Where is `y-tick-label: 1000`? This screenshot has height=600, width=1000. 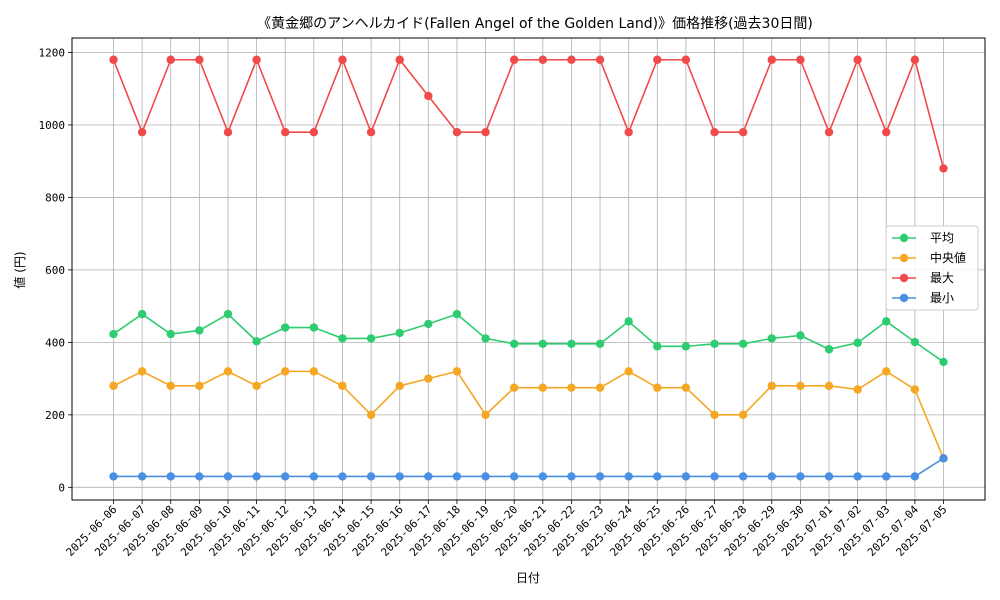 y-tick-label: 1000 is located at coordinates (52, 125).